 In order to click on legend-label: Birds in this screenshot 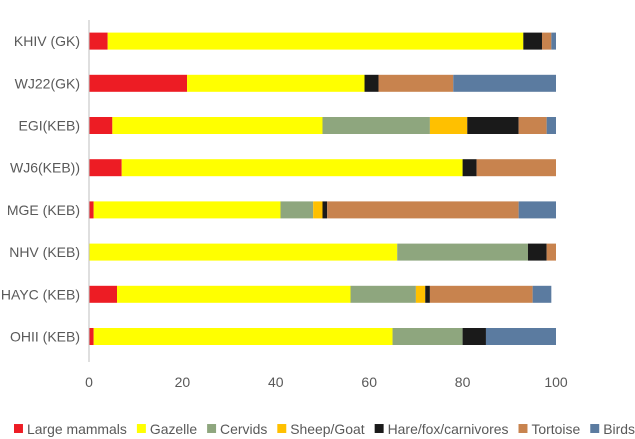, I will do `click(619, 429)`.